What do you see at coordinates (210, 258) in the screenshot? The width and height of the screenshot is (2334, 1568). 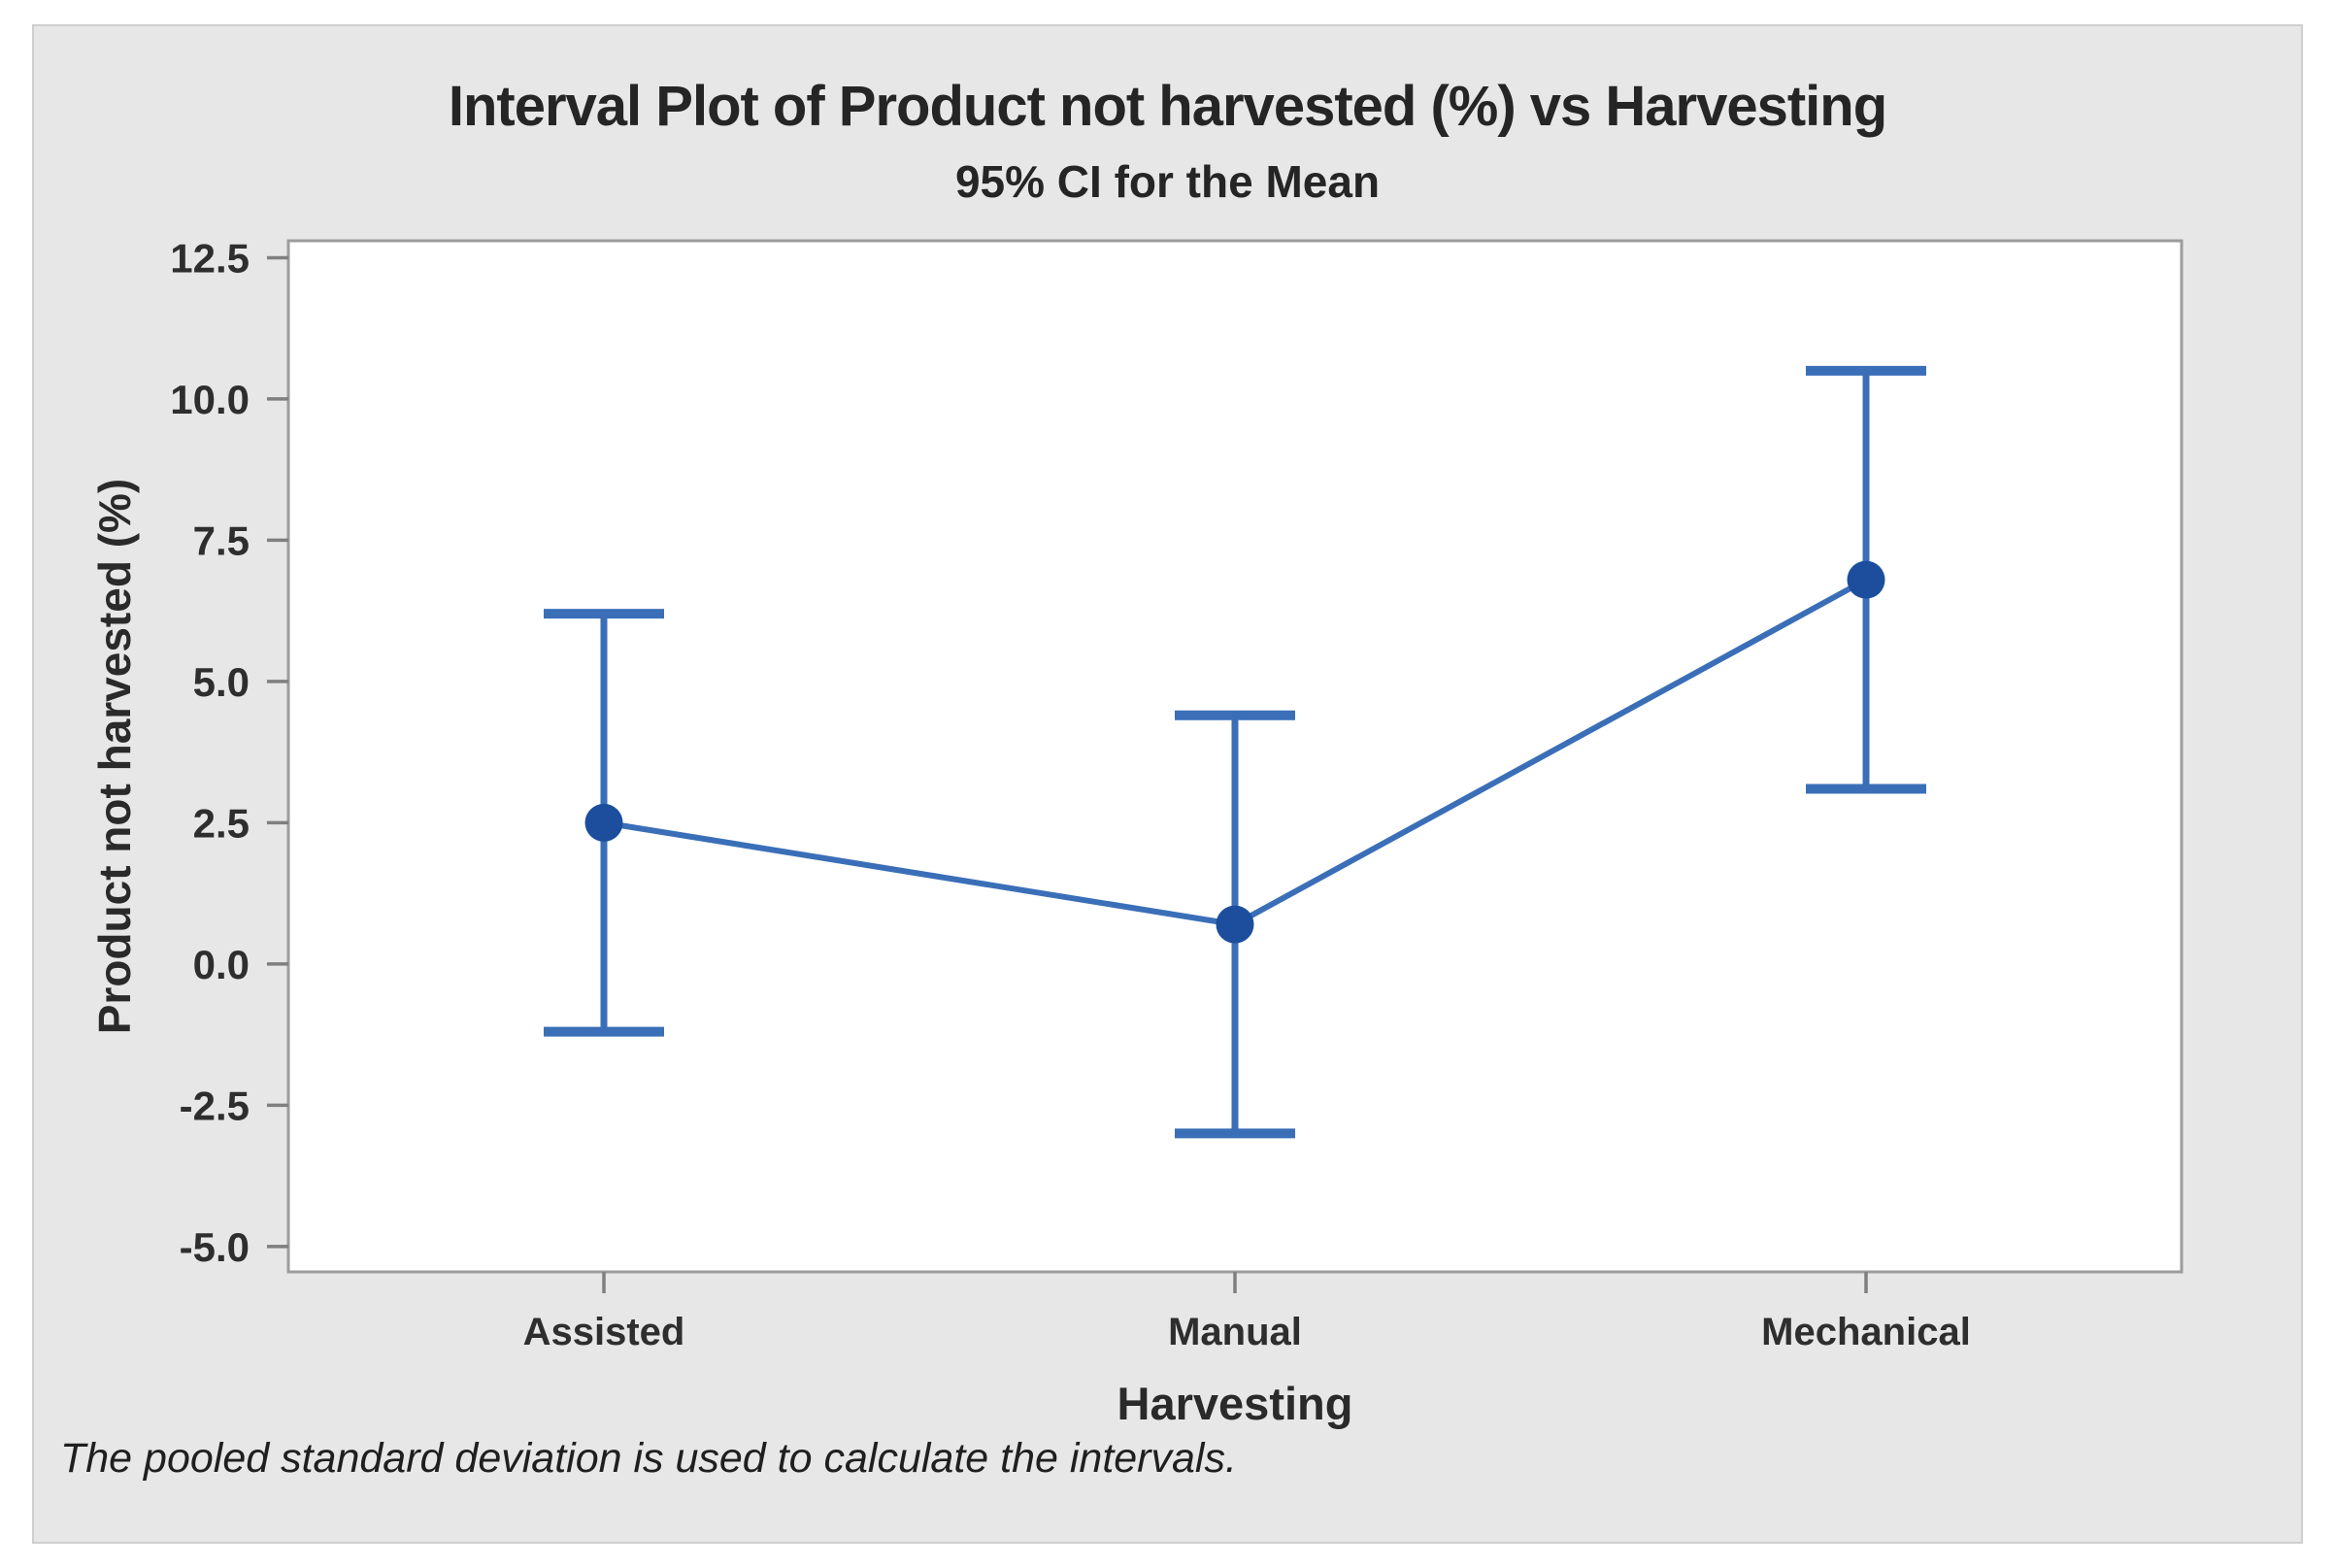 I see `y-tick-label: 12.5` at bounding box center [210, 258].